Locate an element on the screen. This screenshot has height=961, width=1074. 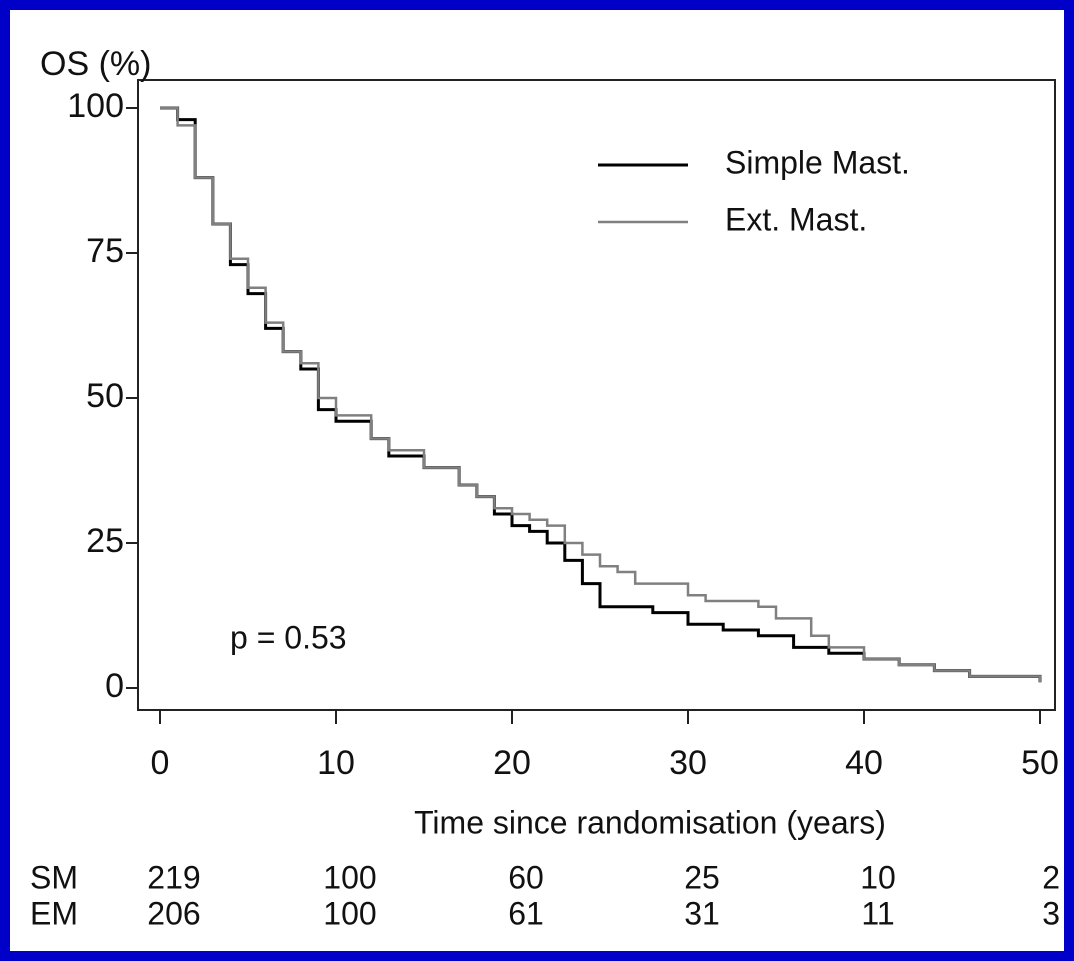
y-tick-label: 25 is located at coordinates (105, 541).